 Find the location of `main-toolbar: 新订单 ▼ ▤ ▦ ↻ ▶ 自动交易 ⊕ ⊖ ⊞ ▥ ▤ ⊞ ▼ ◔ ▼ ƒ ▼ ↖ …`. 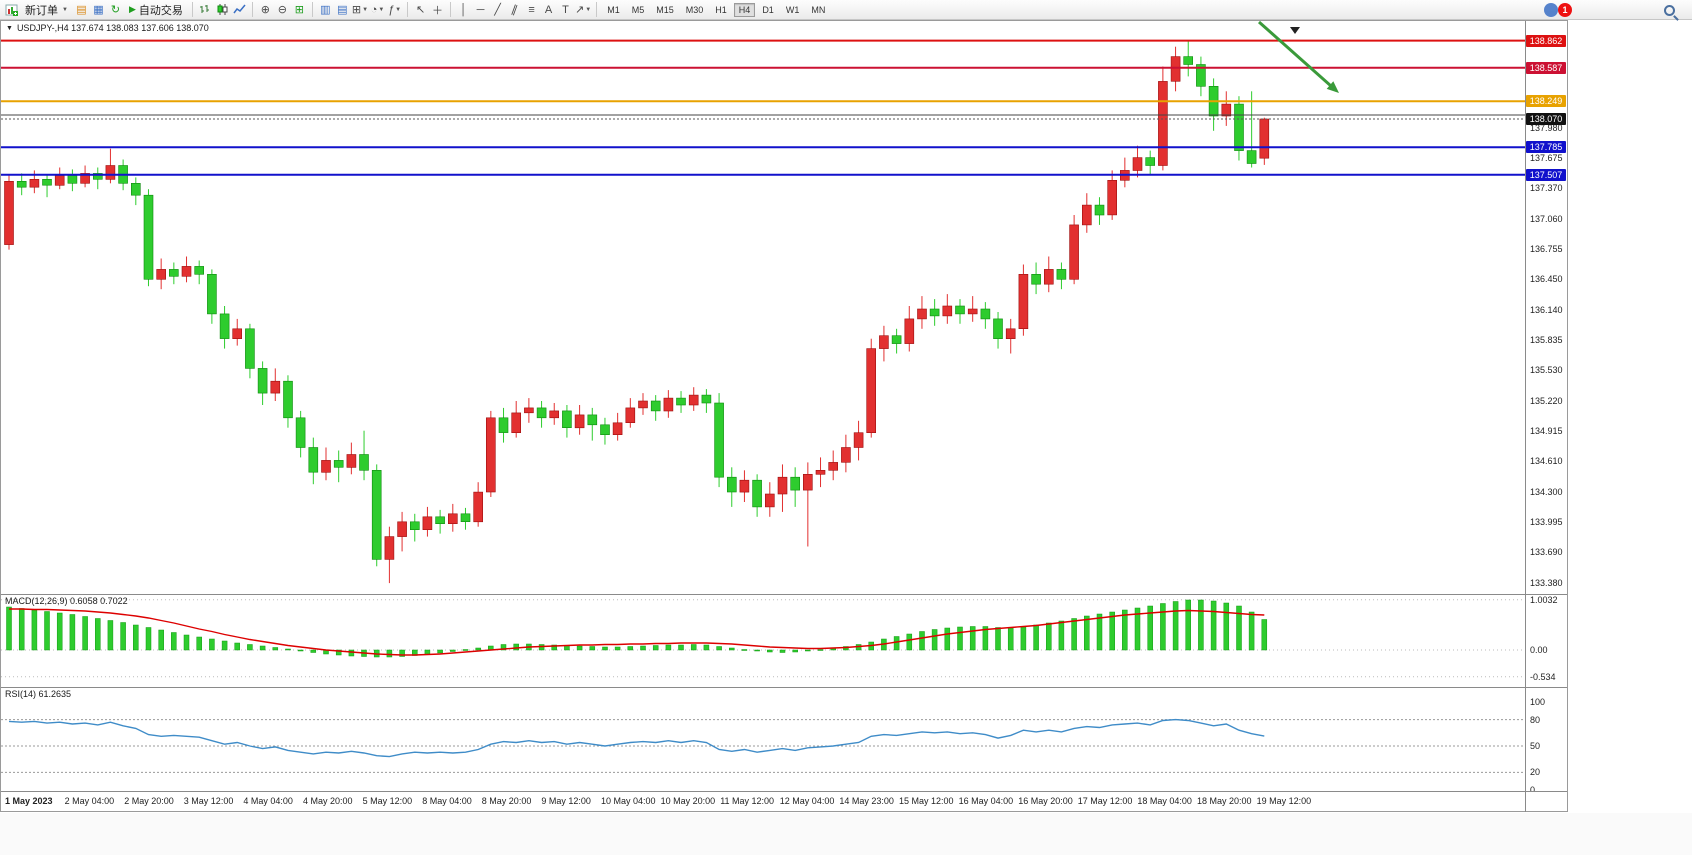

main-toolbar: 新订单 ▼ ▤ ▦ ↻ ▶ 自动交易 ⊕ ⊖ ⊞ ▥ ▤ ⊞ ▼ ◔ ▼ ƒ ▼ ↖ … is located at coordinates (846, 10).